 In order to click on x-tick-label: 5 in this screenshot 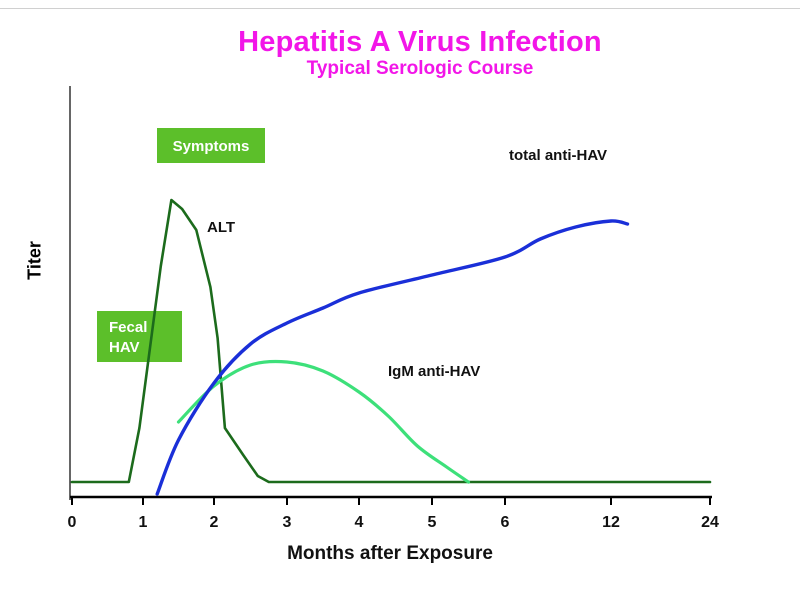, I will do `click(432, 522)`.